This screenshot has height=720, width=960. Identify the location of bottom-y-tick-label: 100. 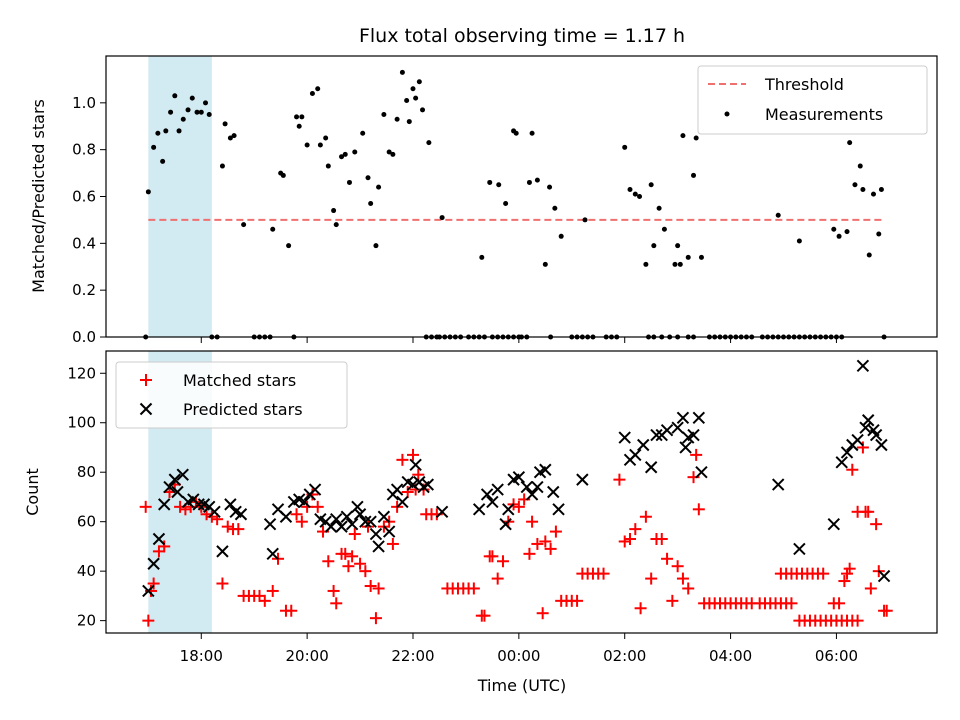
(81, 423).